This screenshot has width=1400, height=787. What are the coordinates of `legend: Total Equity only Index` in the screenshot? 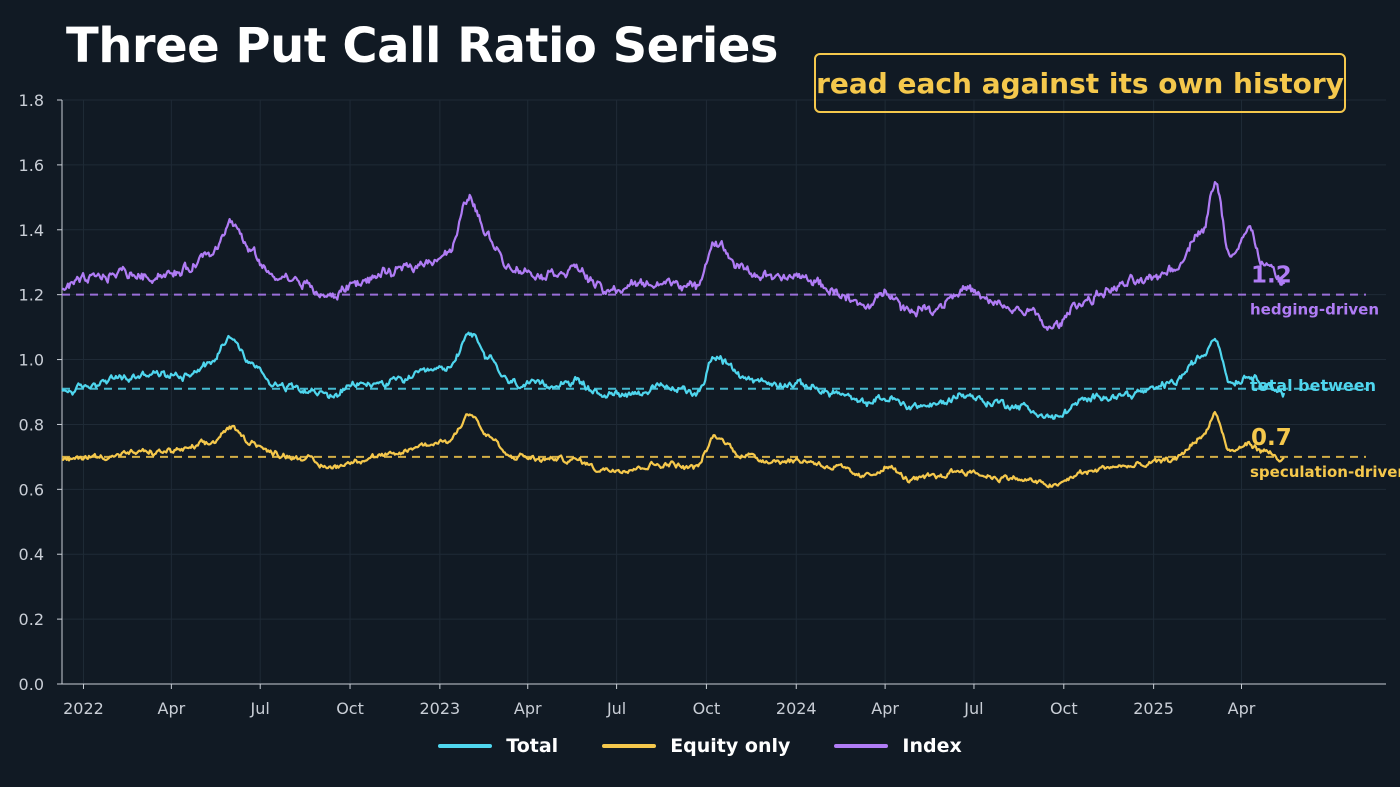 It's located at (700, 746).